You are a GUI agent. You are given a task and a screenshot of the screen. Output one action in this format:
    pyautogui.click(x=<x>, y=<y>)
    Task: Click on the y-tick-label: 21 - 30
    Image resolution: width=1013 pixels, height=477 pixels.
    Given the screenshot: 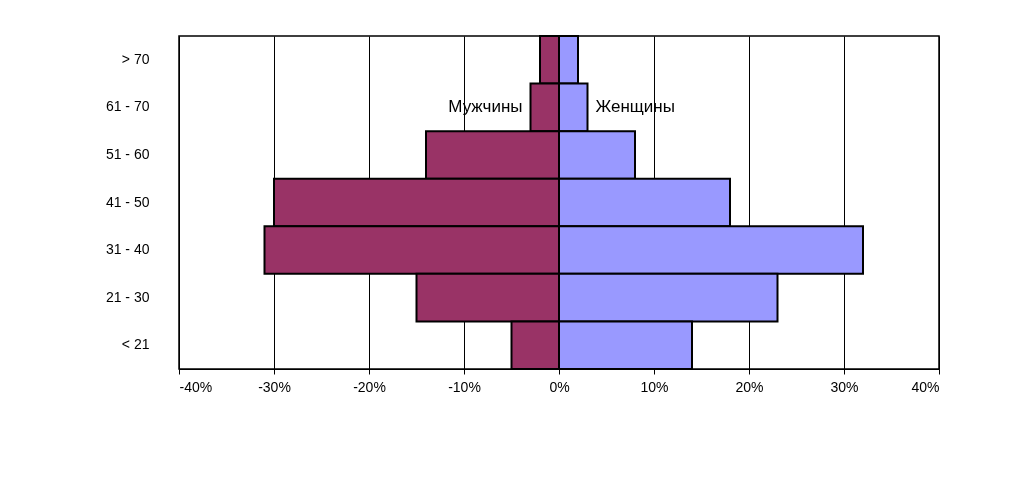 What is the action you would take?
    pyautogui.click(x=127, y=296)
    